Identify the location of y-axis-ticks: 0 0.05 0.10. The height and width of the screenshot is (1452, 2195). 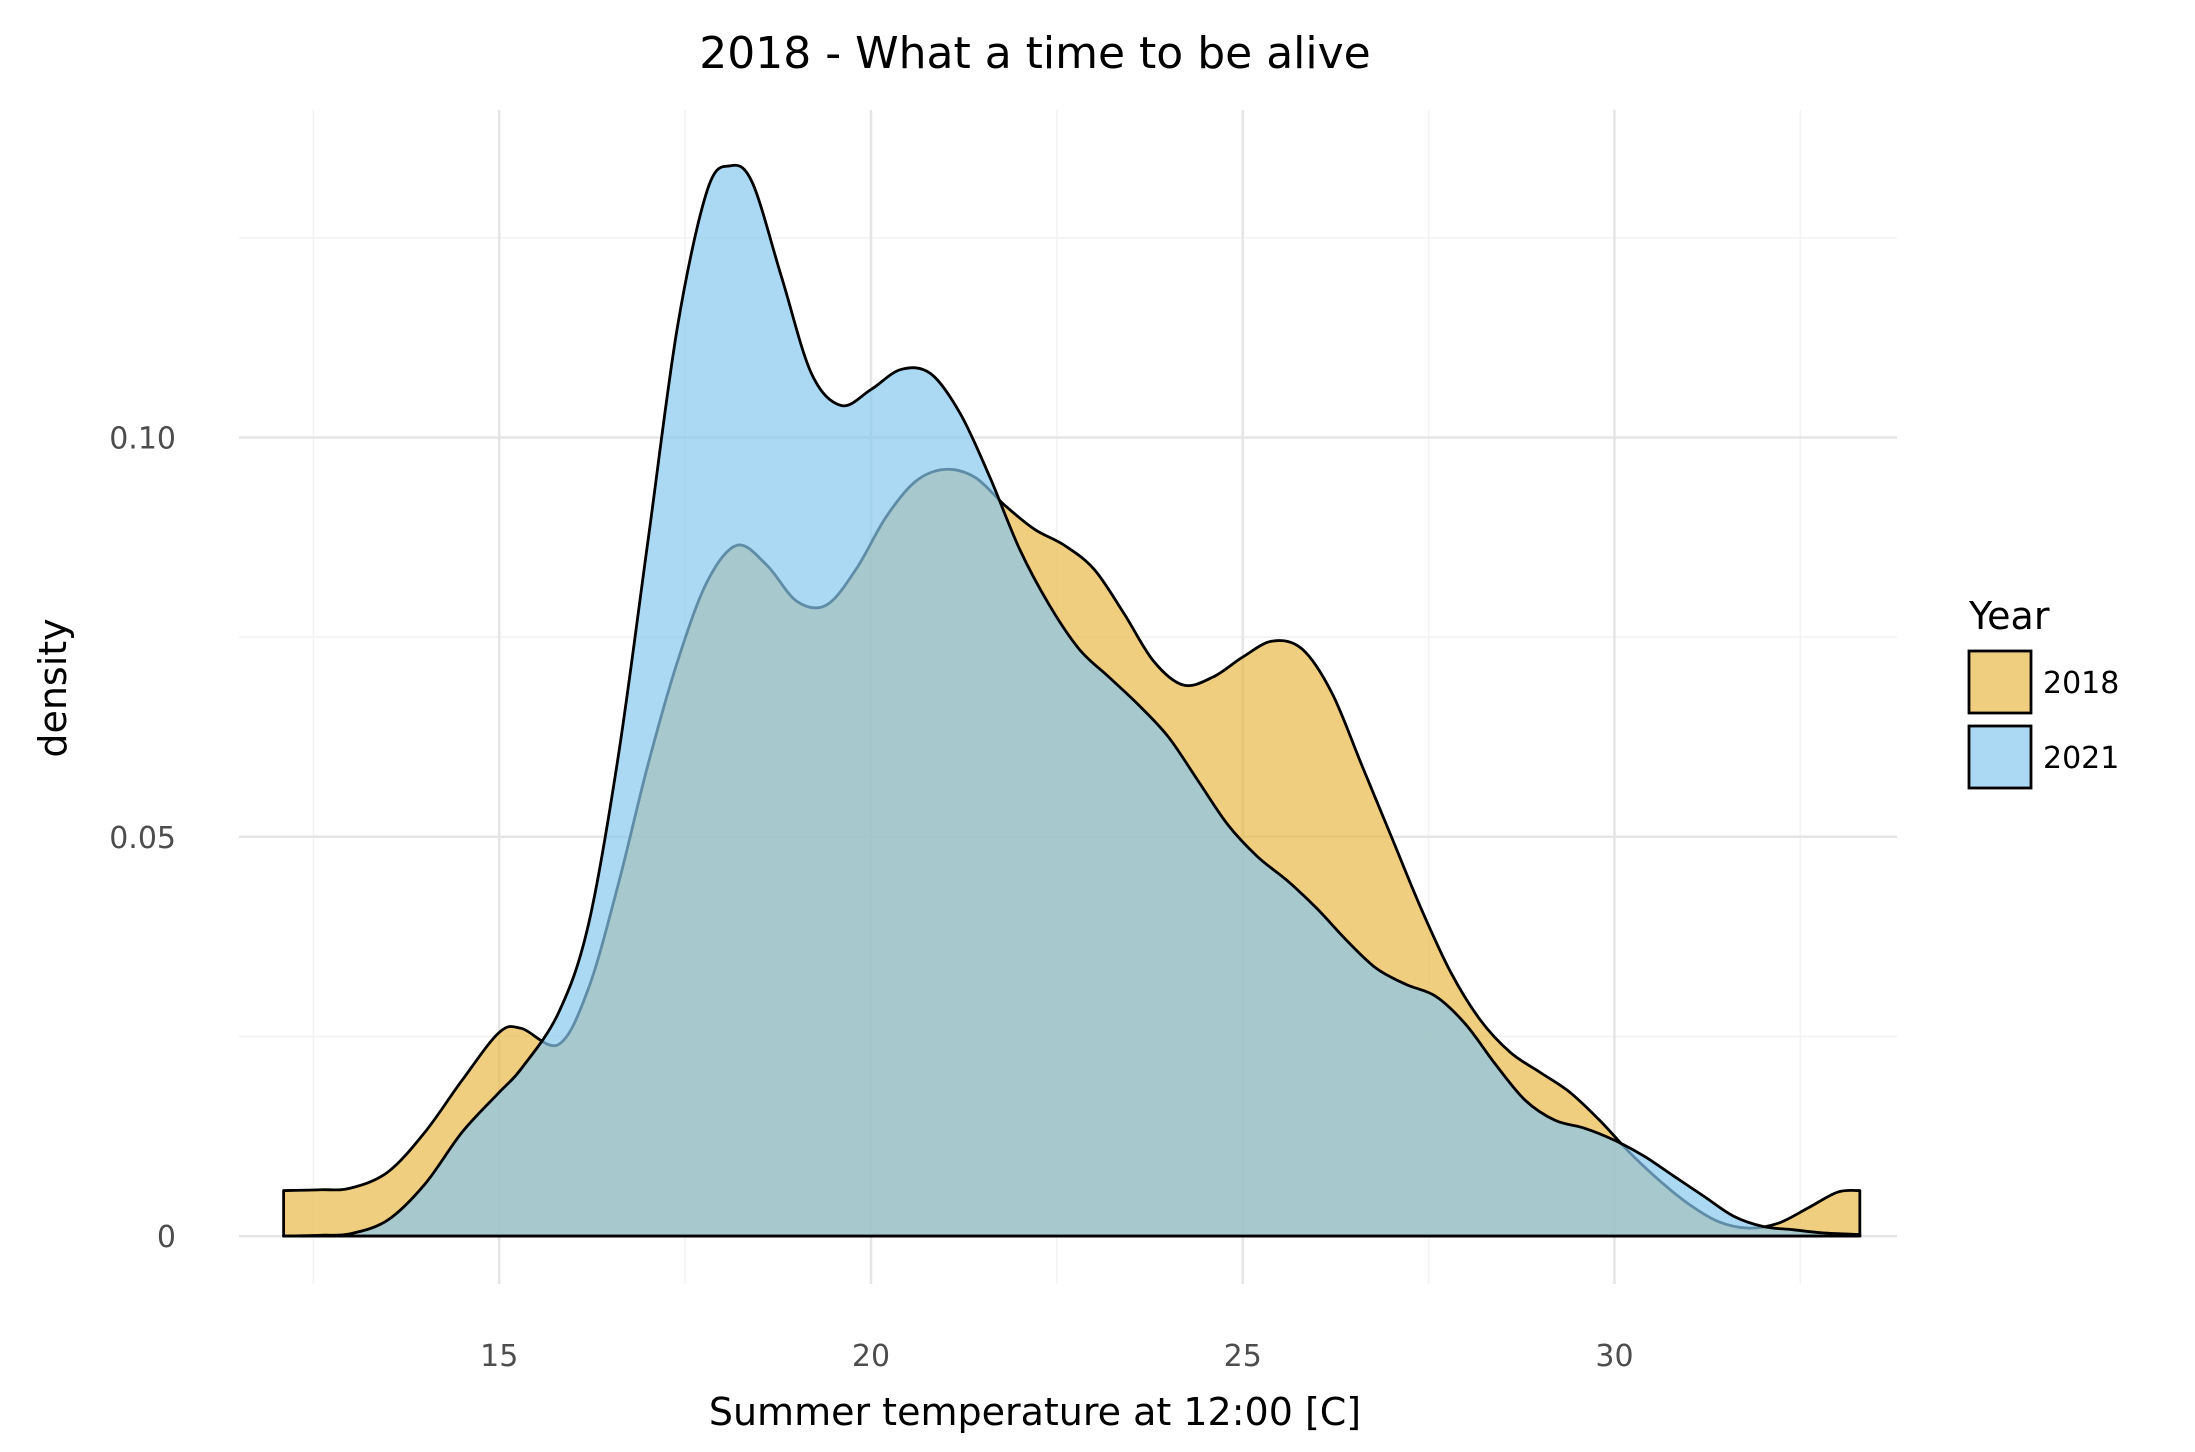
(142, 838).